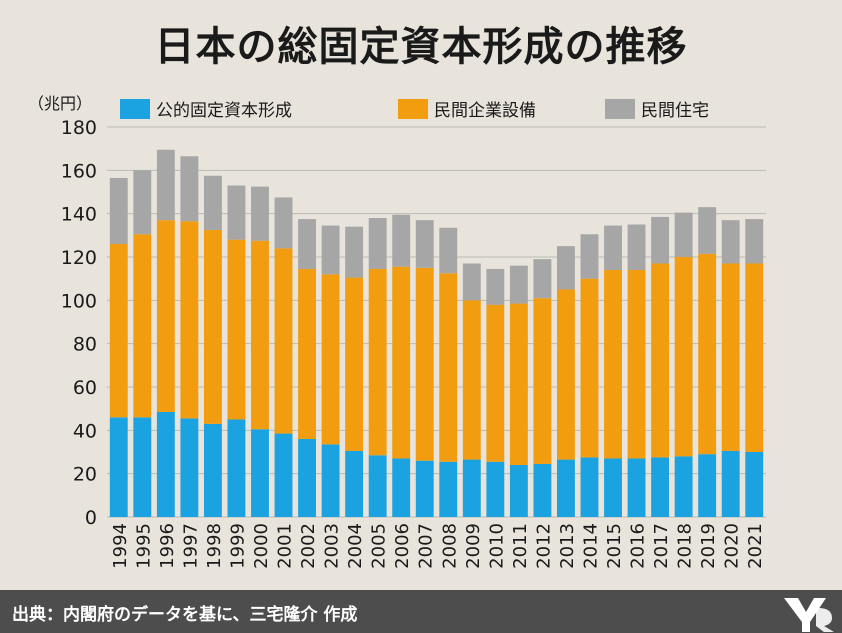 Image resolution: width=842 pixels, height=633 pixels. What do you see at coordinates (135, 108) in the screenshot?
I see `legend-swatch-public` at bounding box center [135, 108].